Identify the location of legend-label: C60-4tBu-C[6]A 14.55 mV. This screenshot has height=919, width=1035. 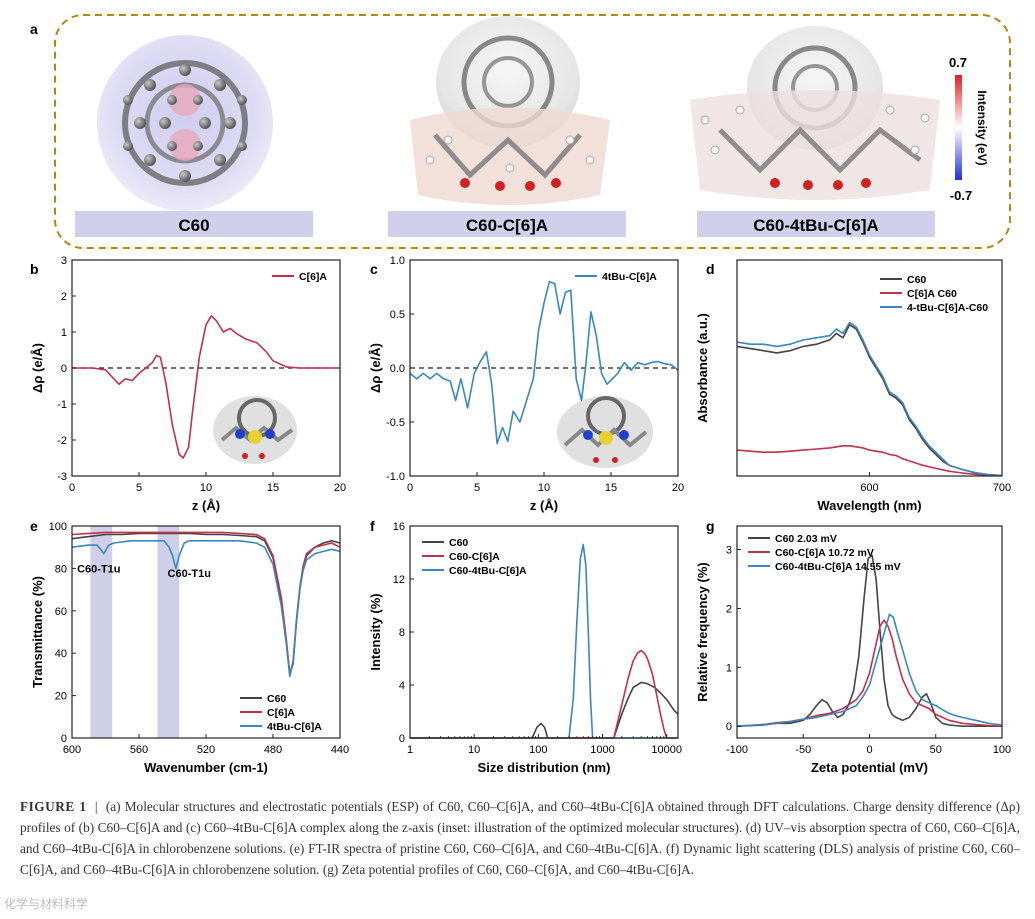
(838, 567).